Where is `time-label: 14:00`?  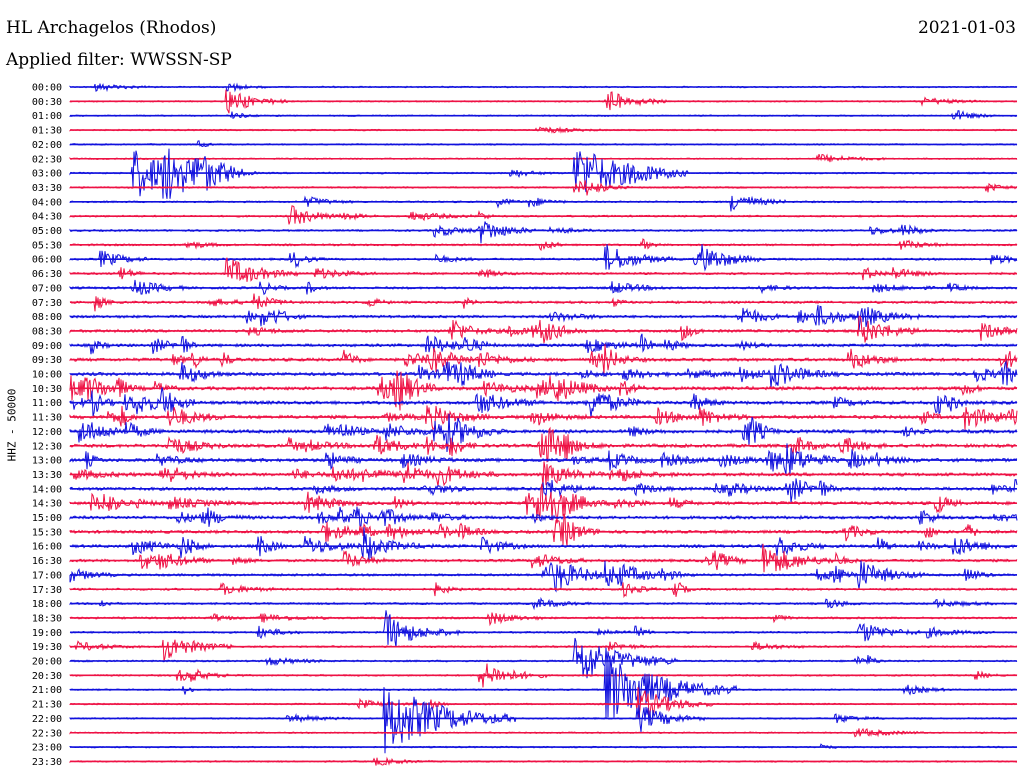 time-label: 14:00 is located at coordinates (47, 489).